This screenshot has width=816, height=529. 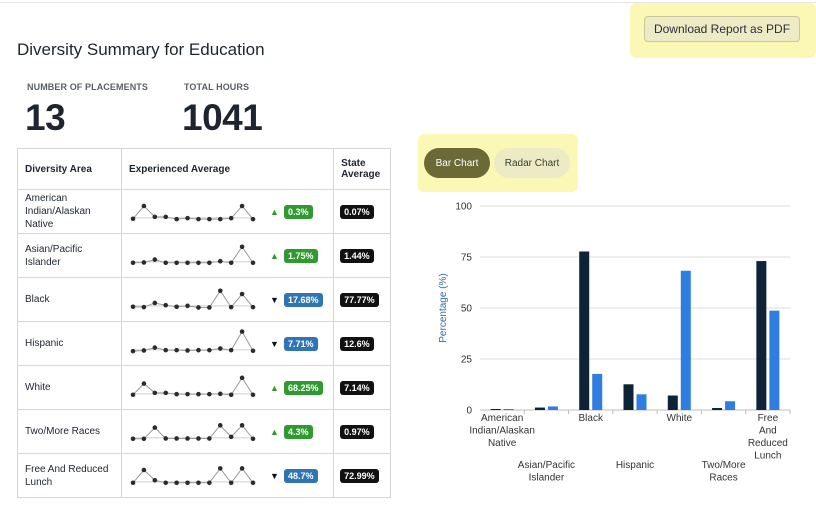 I want to click on header-diversity-area: Diversity Area, so click(x=69, y=169).